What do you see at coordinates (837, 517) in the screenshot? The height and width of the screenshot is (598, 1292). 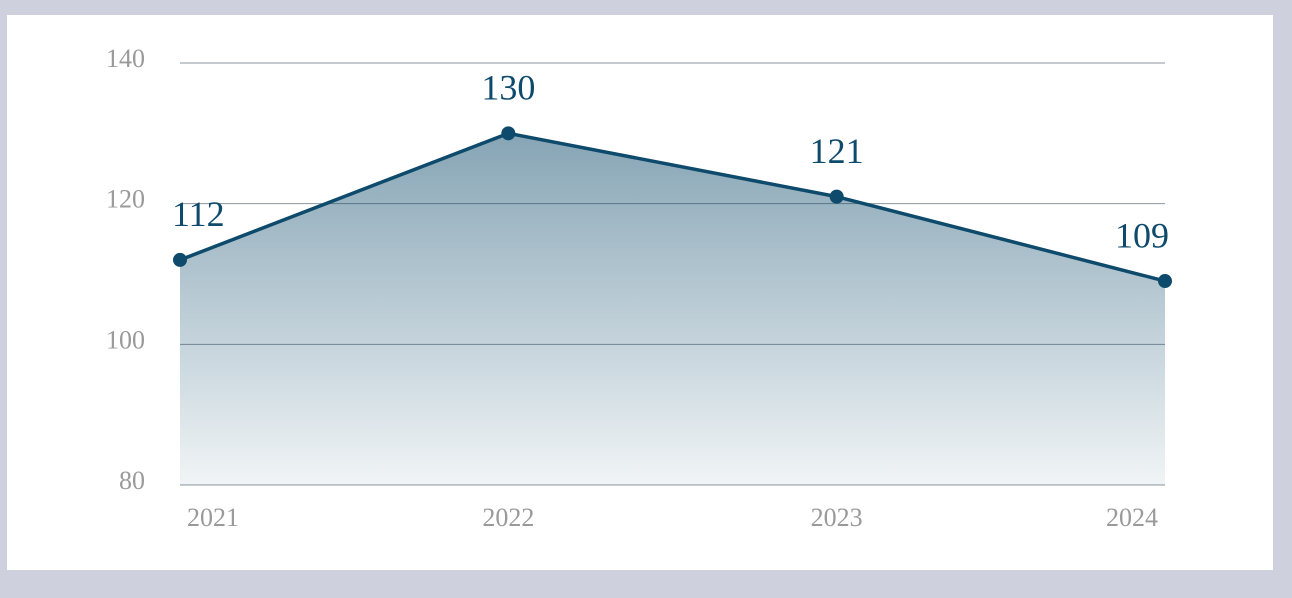 I see `x-tick-label: 2023` at bounding box center [837, 517].